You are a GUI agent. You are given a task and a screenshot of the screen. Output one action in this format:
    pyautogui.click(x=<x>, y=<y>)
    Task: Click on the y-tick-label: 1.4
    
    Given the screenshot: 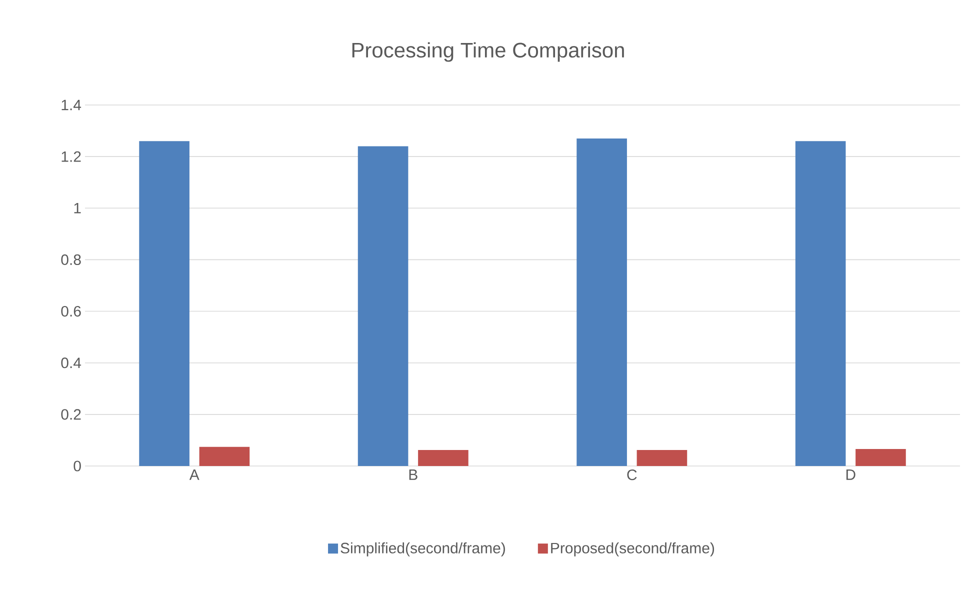 What is the action you would take?
    pyautogui.click(x=72, y=105)
    